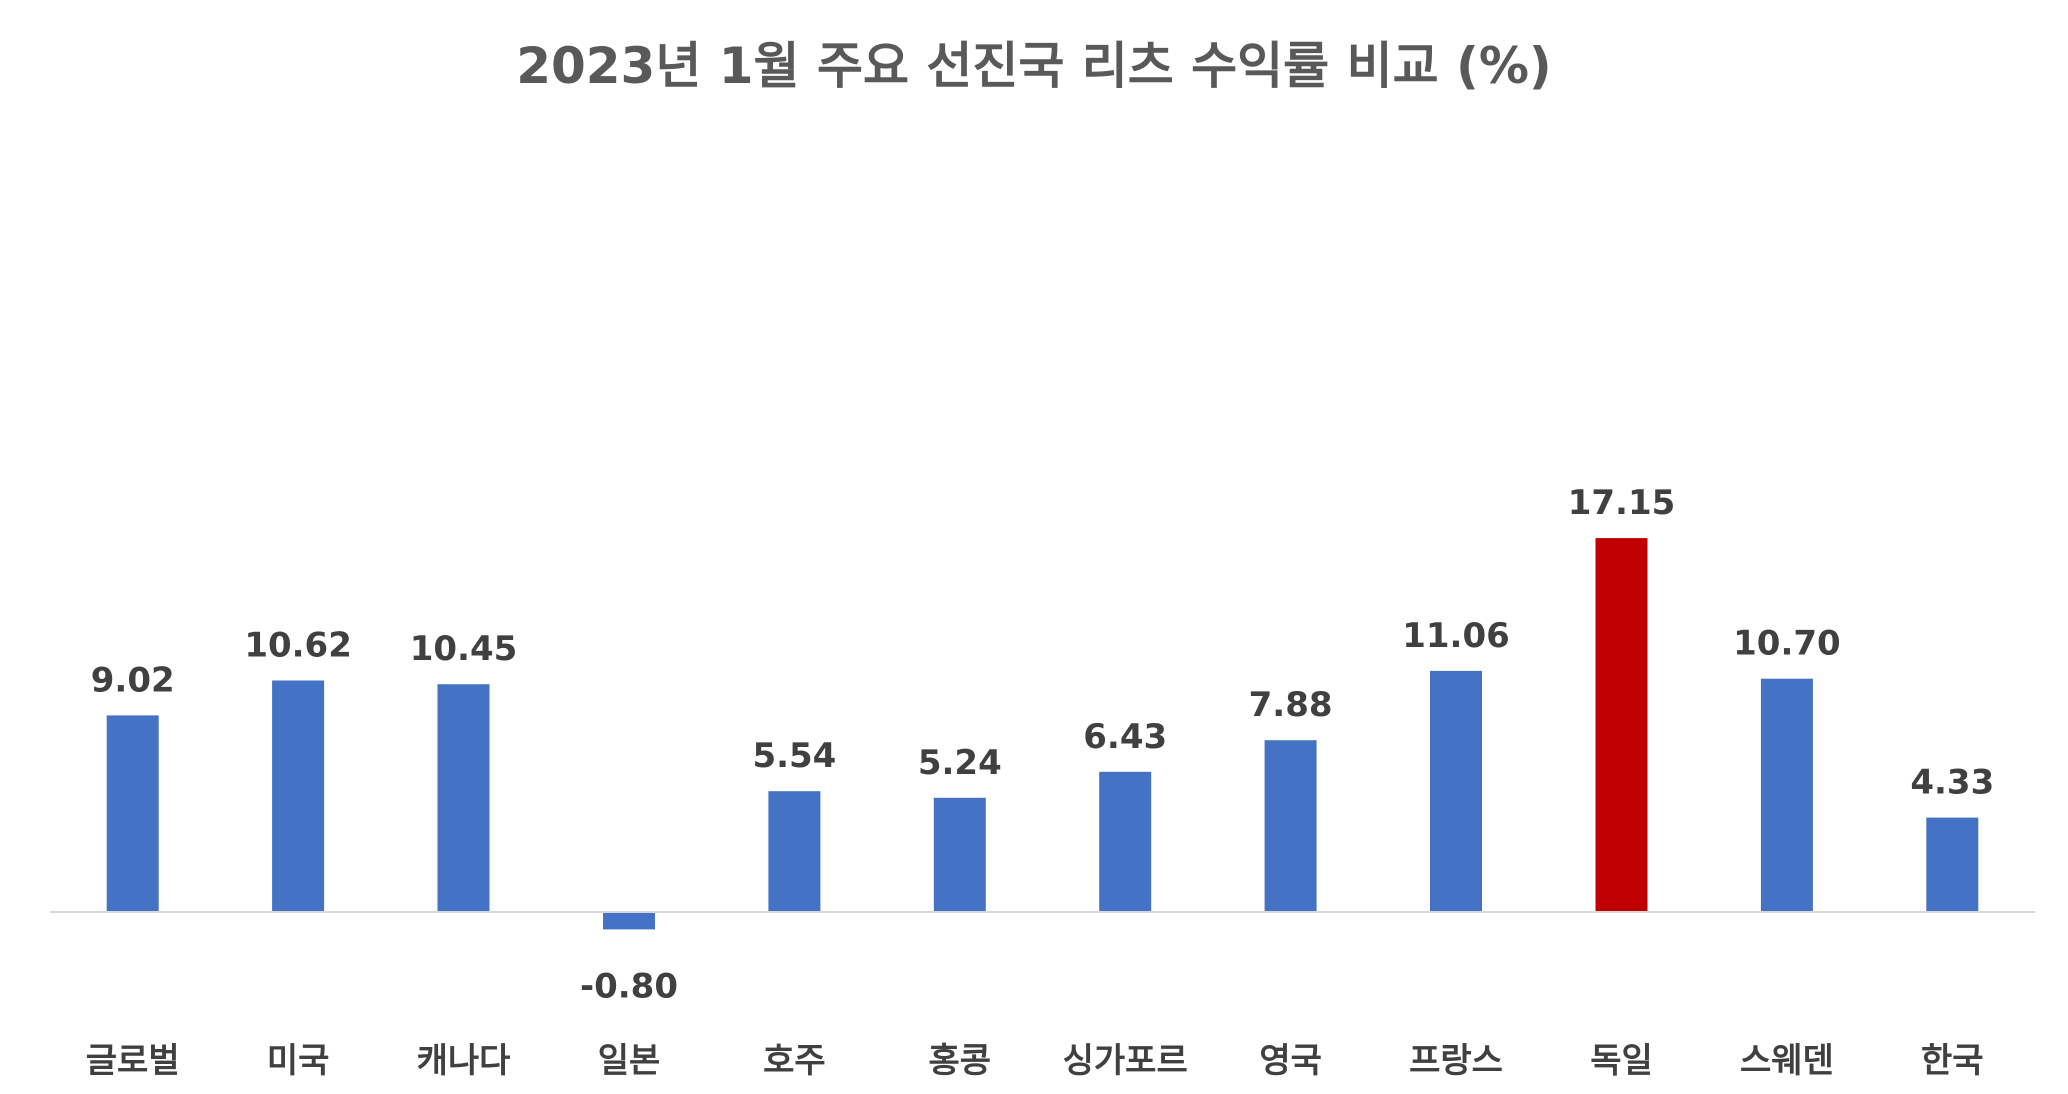  Describe the element at coordinates (960, 1061) in the screenshot. I see `category-label-6: 홍콩` at that location.